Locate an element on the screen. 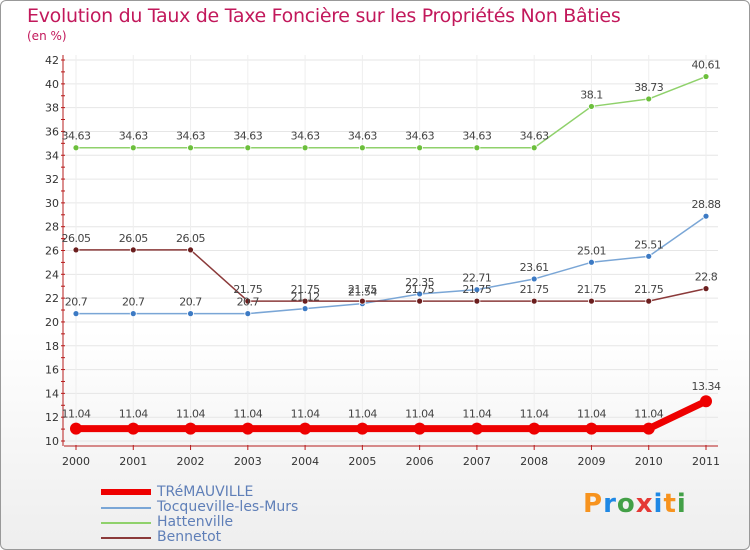 Image resolution: width=750 pixels, height=550 pixels. x-tick-label: 2002 is located at coordinates (191, 461).